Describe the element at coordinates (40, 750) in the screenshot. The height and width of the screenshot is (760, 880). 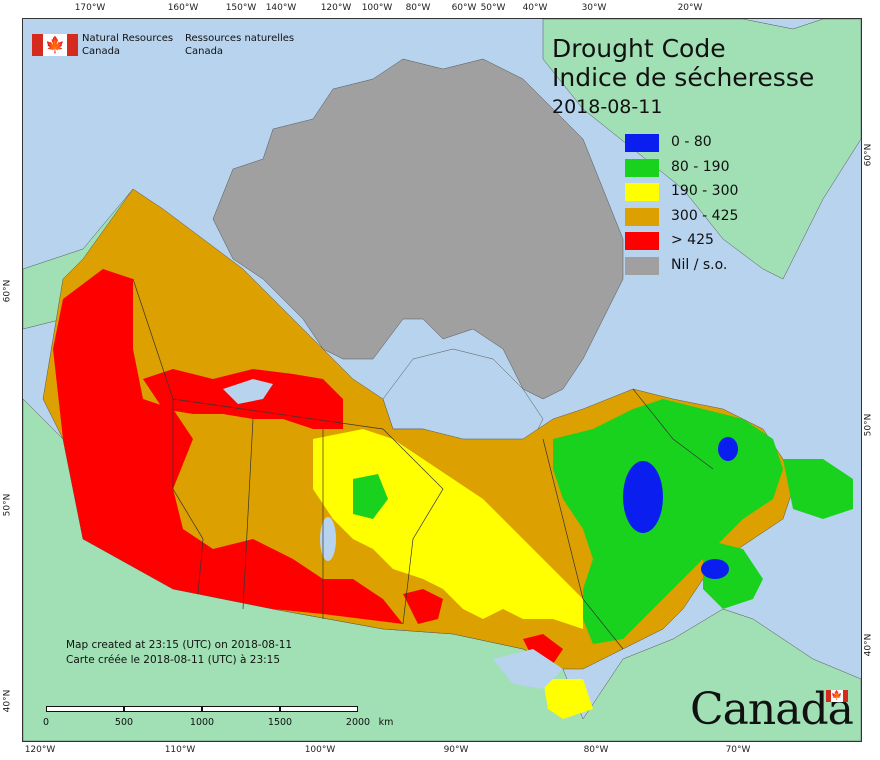
I see `tick-bottom-120w: 120°W` at that location.